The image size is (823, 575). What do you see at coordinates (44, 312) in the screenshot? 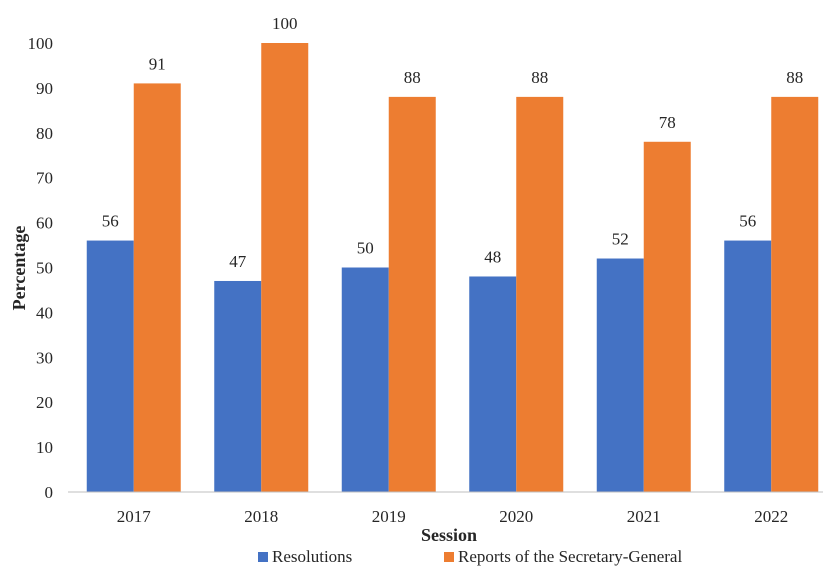
I see `y-tick-label: 40` at bounding box center [44, 312].